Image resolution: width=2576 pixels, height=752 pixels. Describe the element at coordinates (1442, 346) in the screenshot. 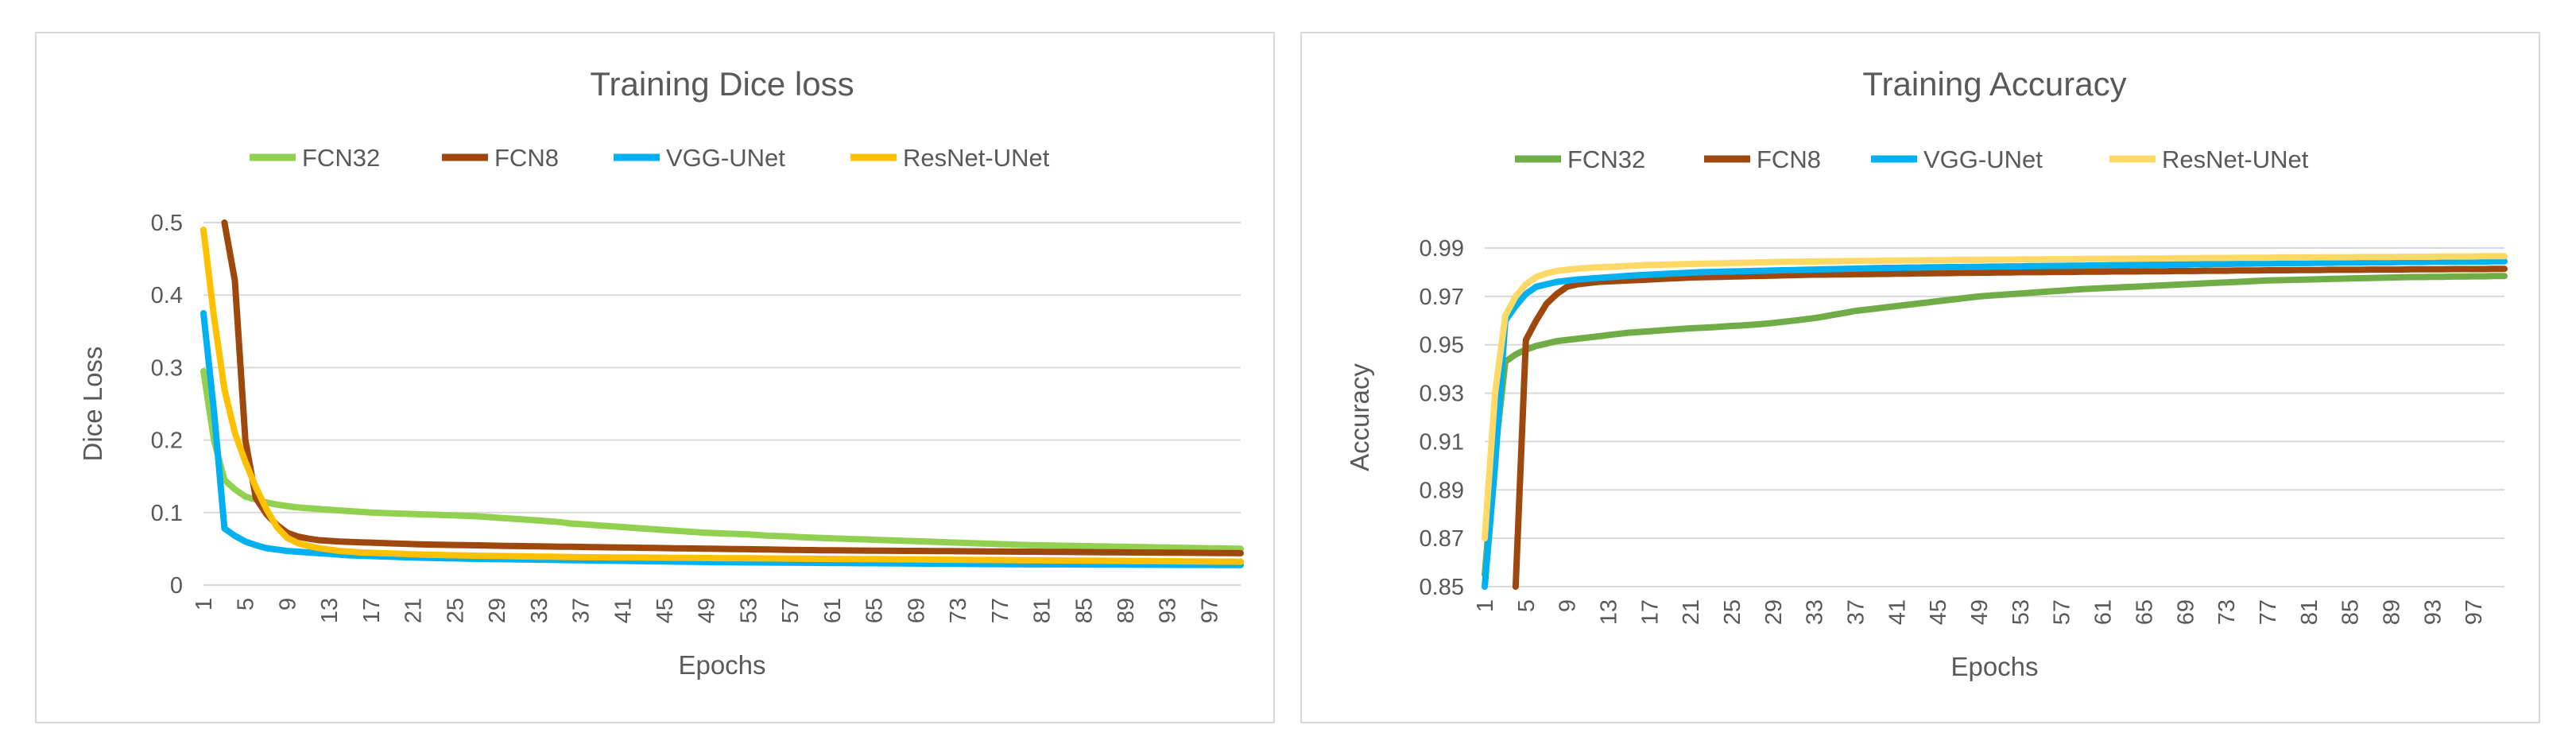

I see `y-tick-label: 0.95` at that location.